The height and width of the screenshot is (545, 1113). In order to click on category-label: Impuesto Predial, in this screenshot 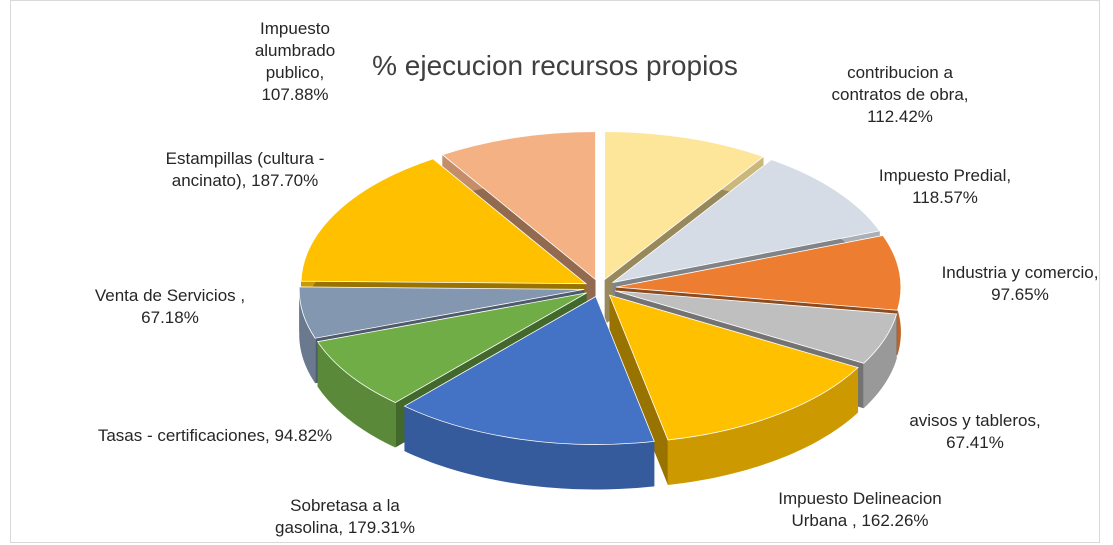, I will do `click(945, 175)`.